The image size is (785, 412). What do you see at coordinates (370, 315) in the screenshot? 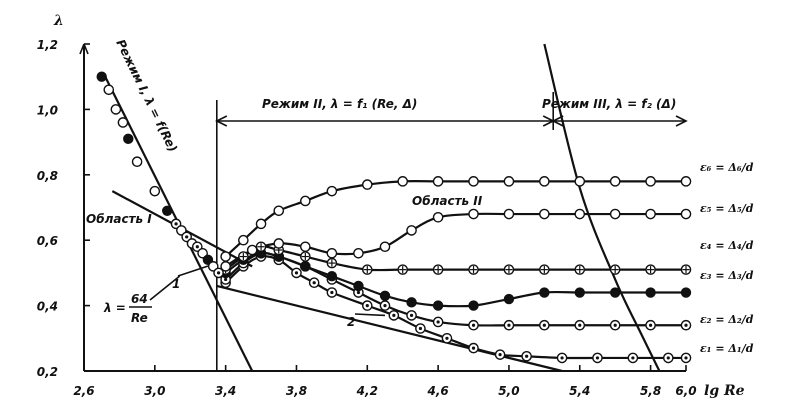
I see `line2-leader` at bounding box center [370, 315].